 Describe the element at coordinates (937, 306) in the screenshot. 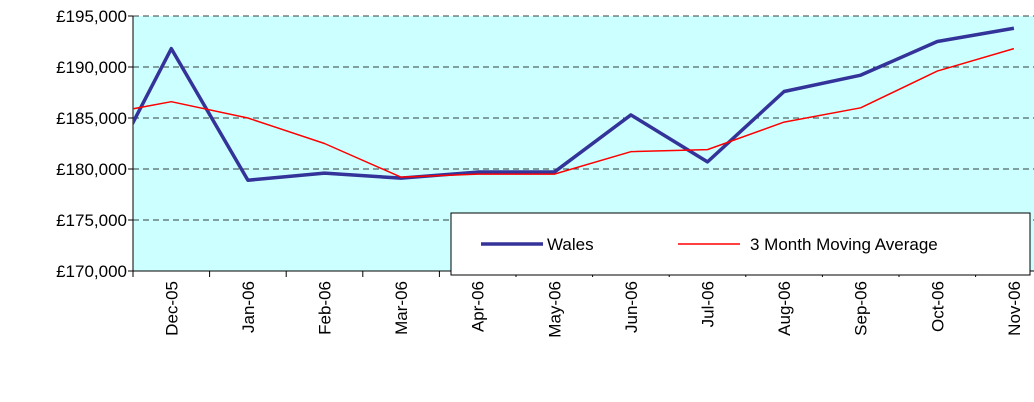

I see `x-tick-label: Oct-06` at that location.